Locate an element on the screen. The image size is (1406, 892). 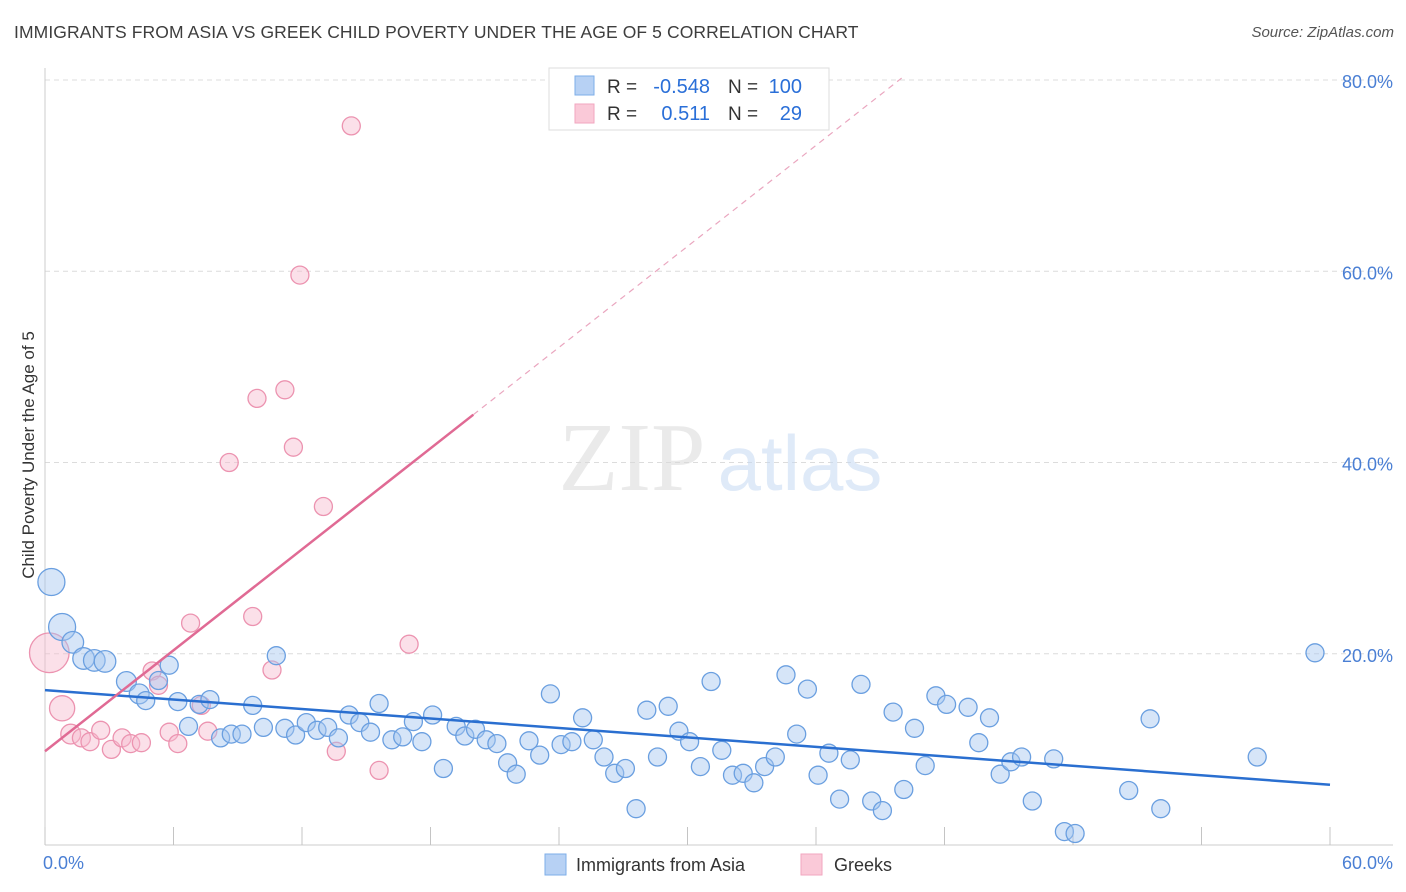
bottom-legend-greeks: Greeks is located at coordinates (863, 865).